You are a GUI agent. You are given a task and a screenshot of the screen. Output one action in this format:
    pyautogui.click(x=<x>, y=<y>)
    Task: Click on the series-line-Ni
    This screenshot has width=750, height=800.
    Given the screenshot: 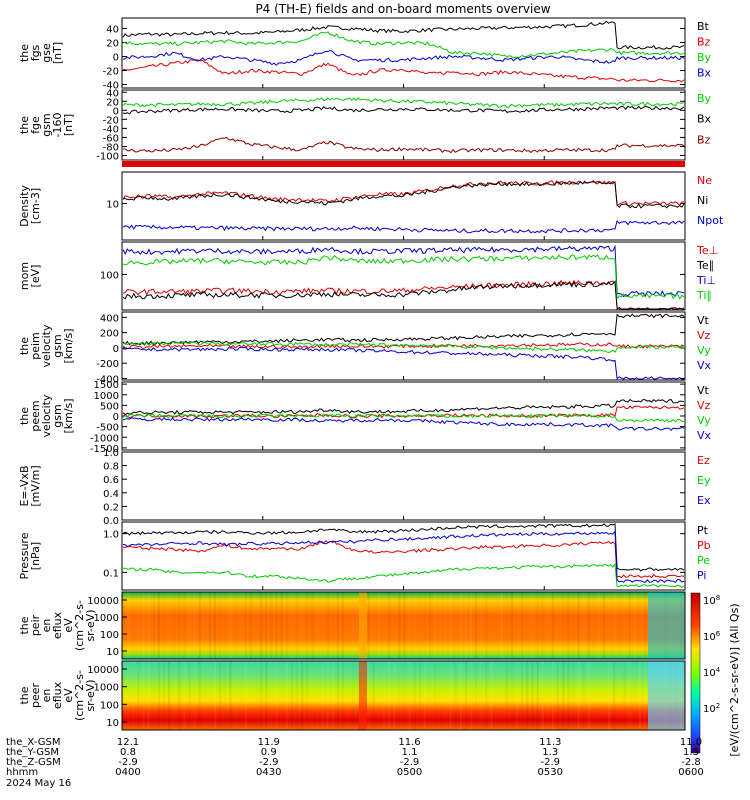 What is the action you would take?
    pyautogui.click(x=403, y=194)
    